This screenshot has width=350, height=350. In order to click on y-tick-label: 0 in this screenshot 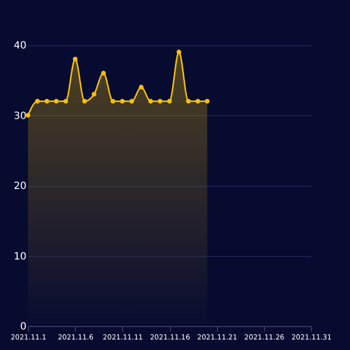, I will do `click(23, 327)`.